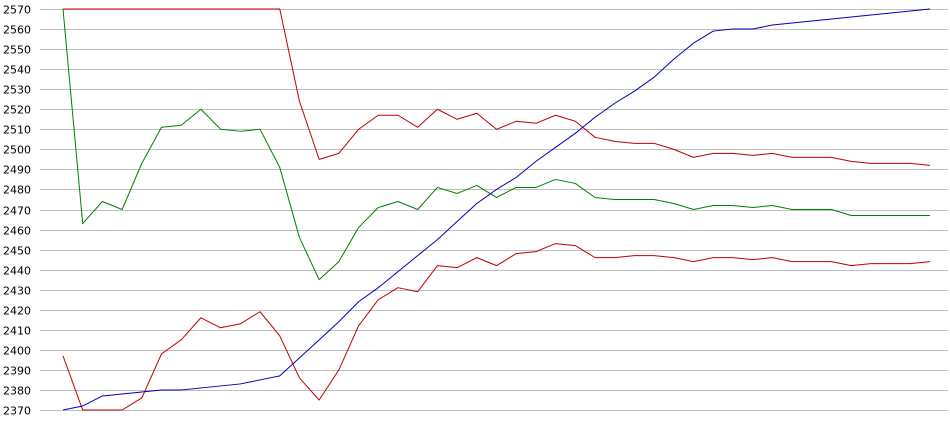  I want to click on y-tick-label: 2570, so click(17, 10).